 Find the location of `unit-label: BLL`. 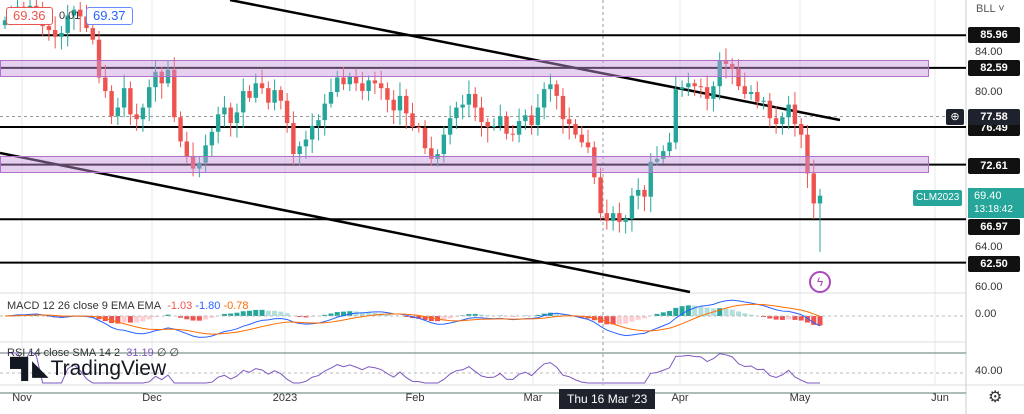

unit-label: BLL is located at coordinates (986, 9).